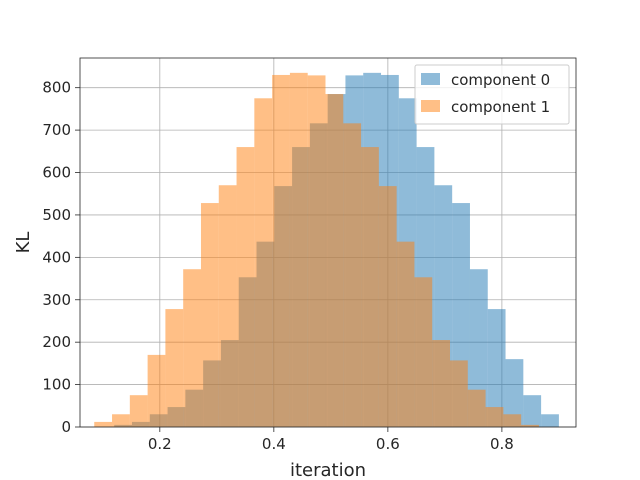 Image resolution: width=640 pixels, height=480 pixels. What do you see at coordinates (56, 173) in the screenshot?
I see `y-tick-label: 600` at bounding box center [56, 173].